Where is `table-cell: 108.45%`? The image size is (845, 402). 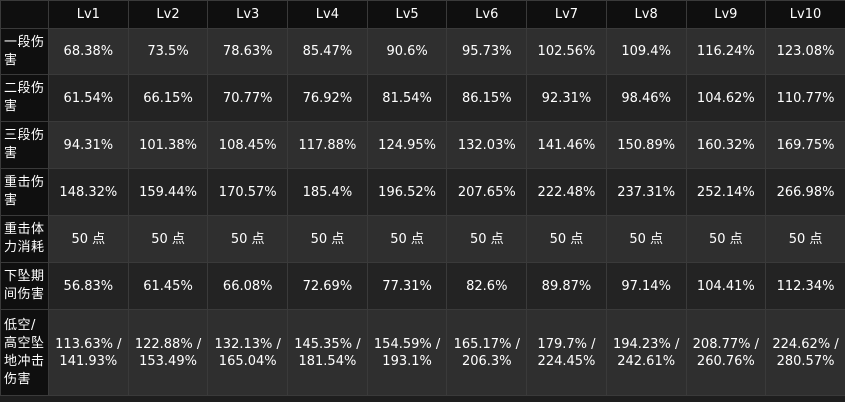
table-cell: 108.45% is located at coordinates (248, 145).